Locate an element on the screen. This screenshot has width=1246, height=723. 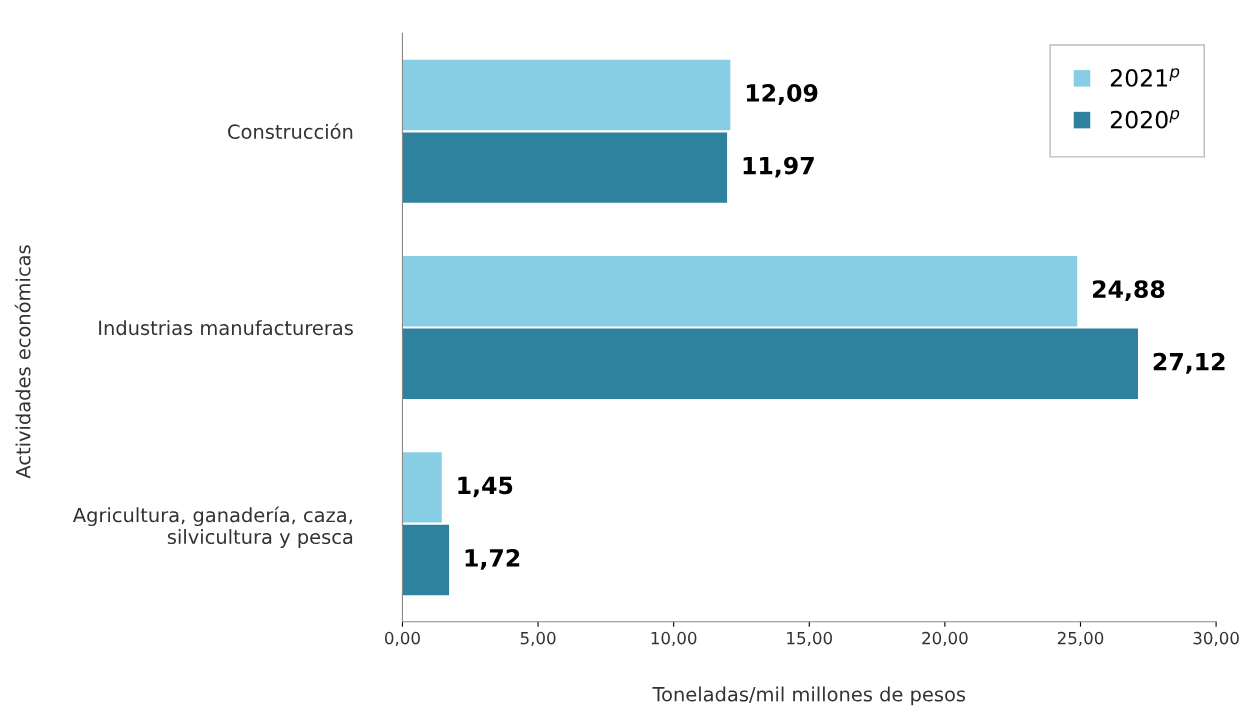
legend-label: 2021$^{p}$ is located at coordinates (1145, 77).